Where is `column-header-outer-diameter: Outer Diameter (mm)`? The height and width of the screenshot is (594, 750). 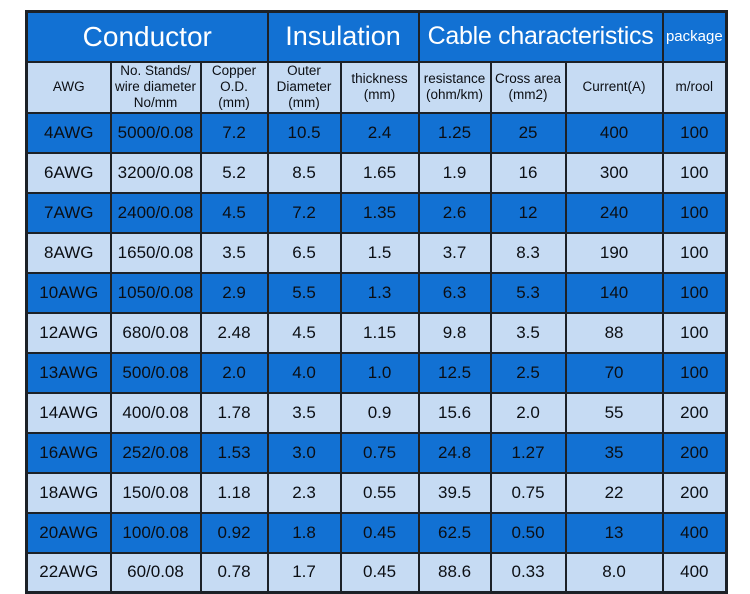 column-header-outer-diameter: Outer Diameter (mm) is located at coordinates (304, 87).